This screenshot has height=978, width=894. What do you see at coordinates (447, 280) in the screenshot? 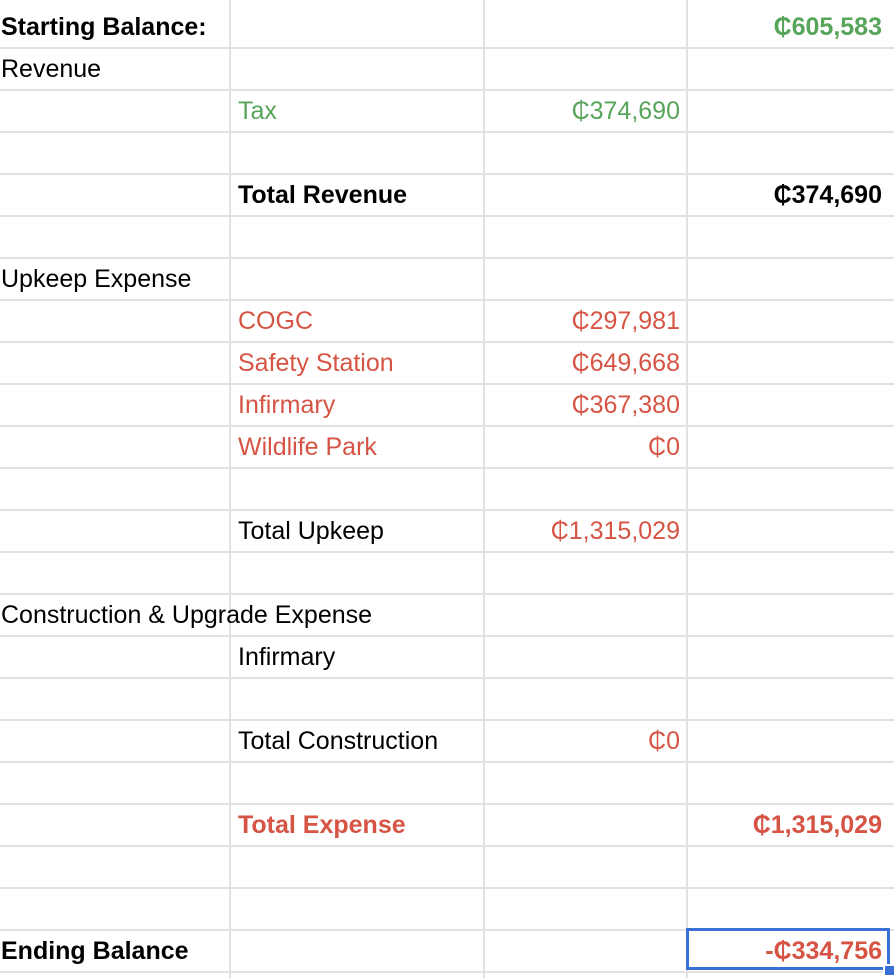
I see `table-row: Upkeep Expense` at bounding box center [447, 280].